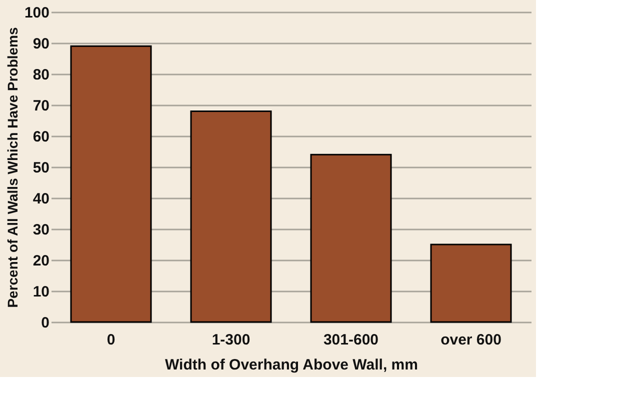 This screenshot has height=419, width=644. Describe the element at coordinates (41, 168) in the screenshot. I see `y-tick-label: 50` at that location.